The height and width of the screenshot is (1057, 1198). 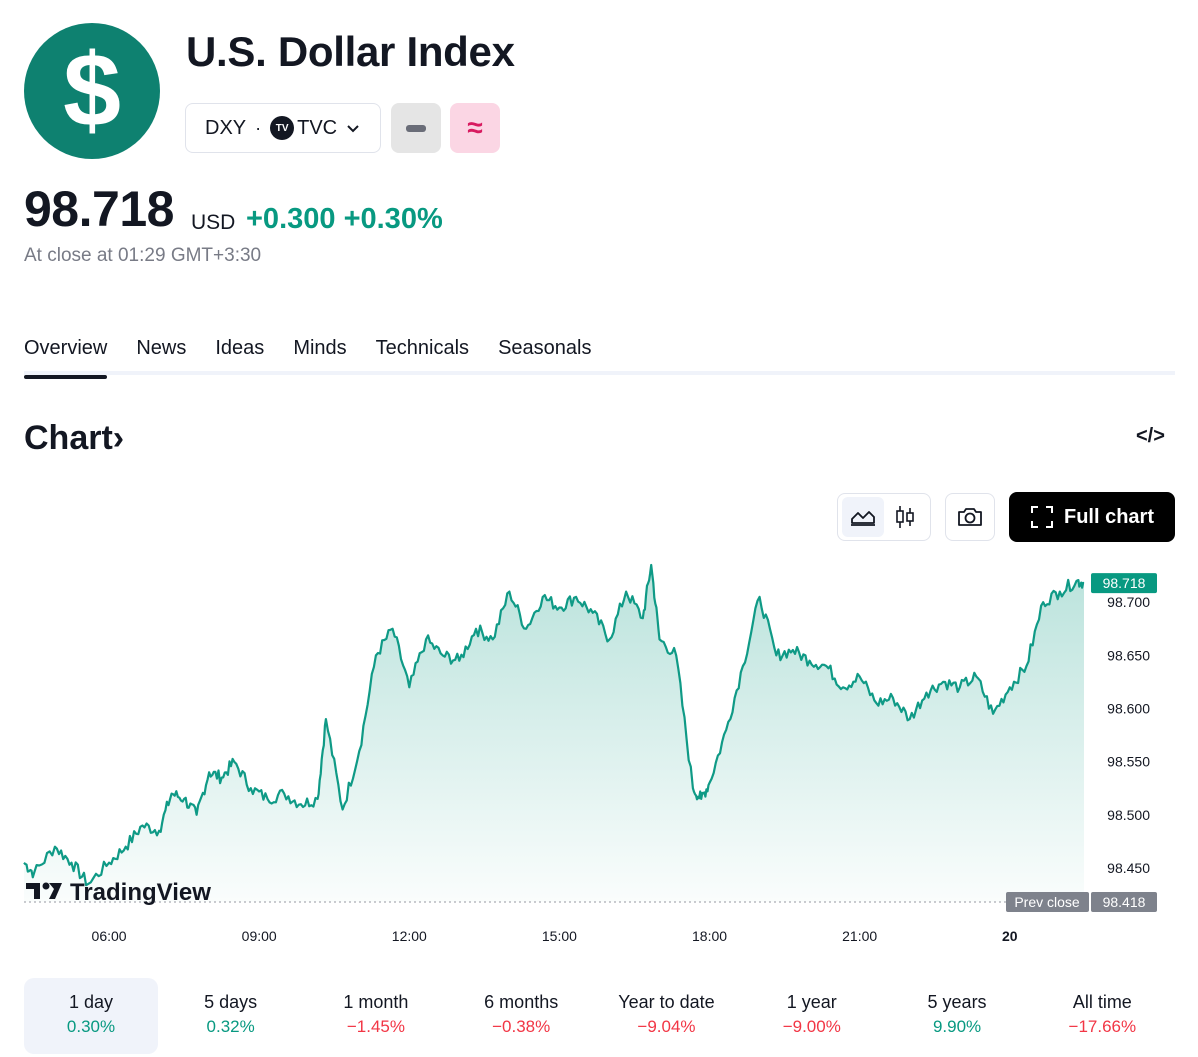 I want to click on x-tick-label: 12:00, so click(x=409, y=936).